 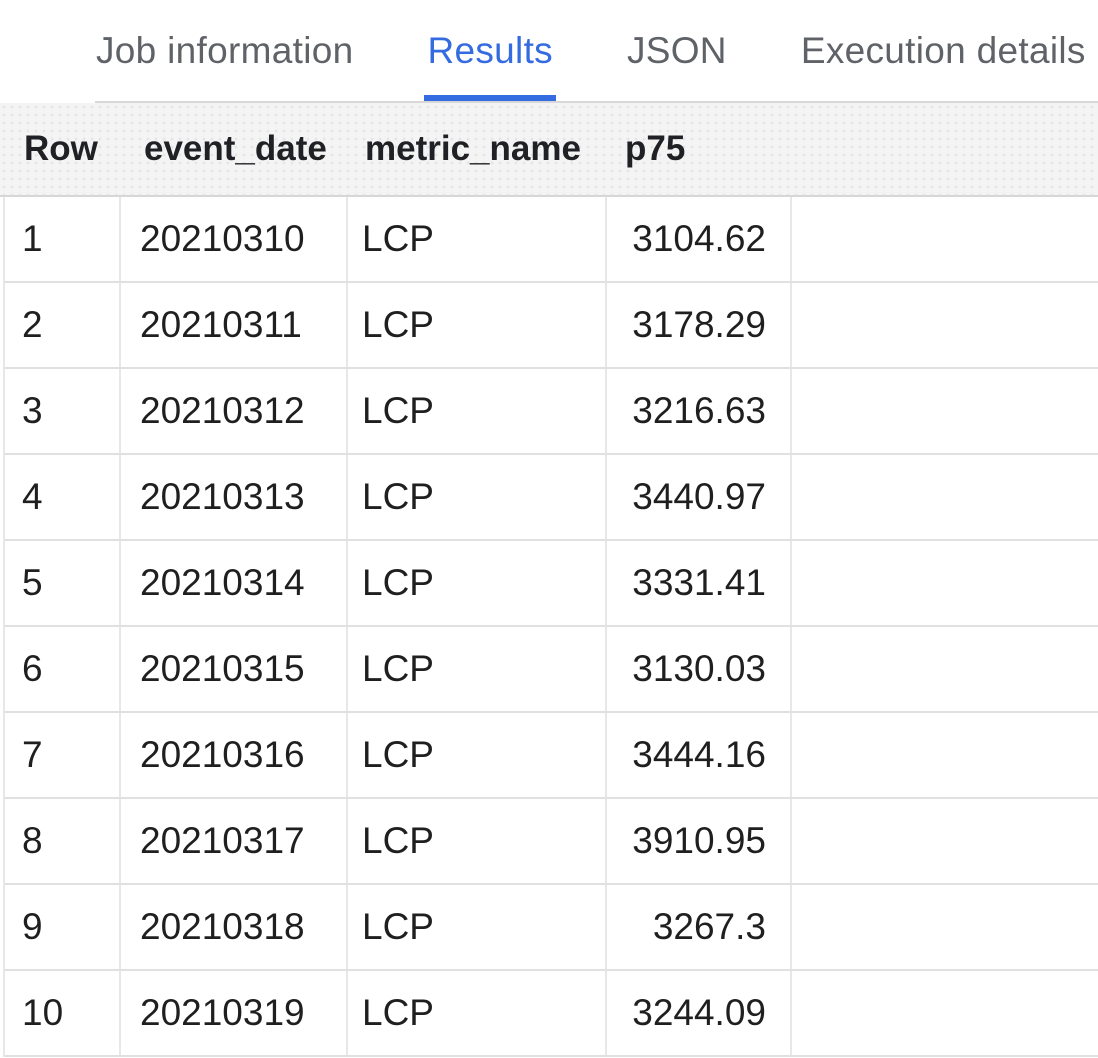 What do you see at coordinates (225, 50) in the screenshot?
I see `tab-job-information: Job information` at bounding box center [225, 50].